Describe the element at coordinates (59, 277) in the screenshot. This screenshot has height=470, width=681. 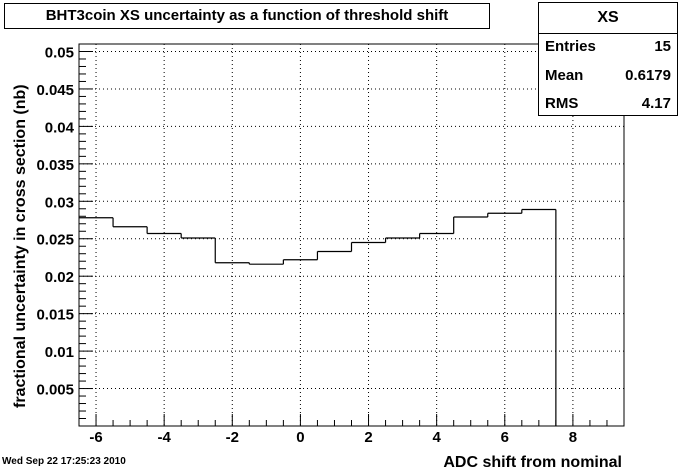
I see `y-tick-label: 0.02` at that location.